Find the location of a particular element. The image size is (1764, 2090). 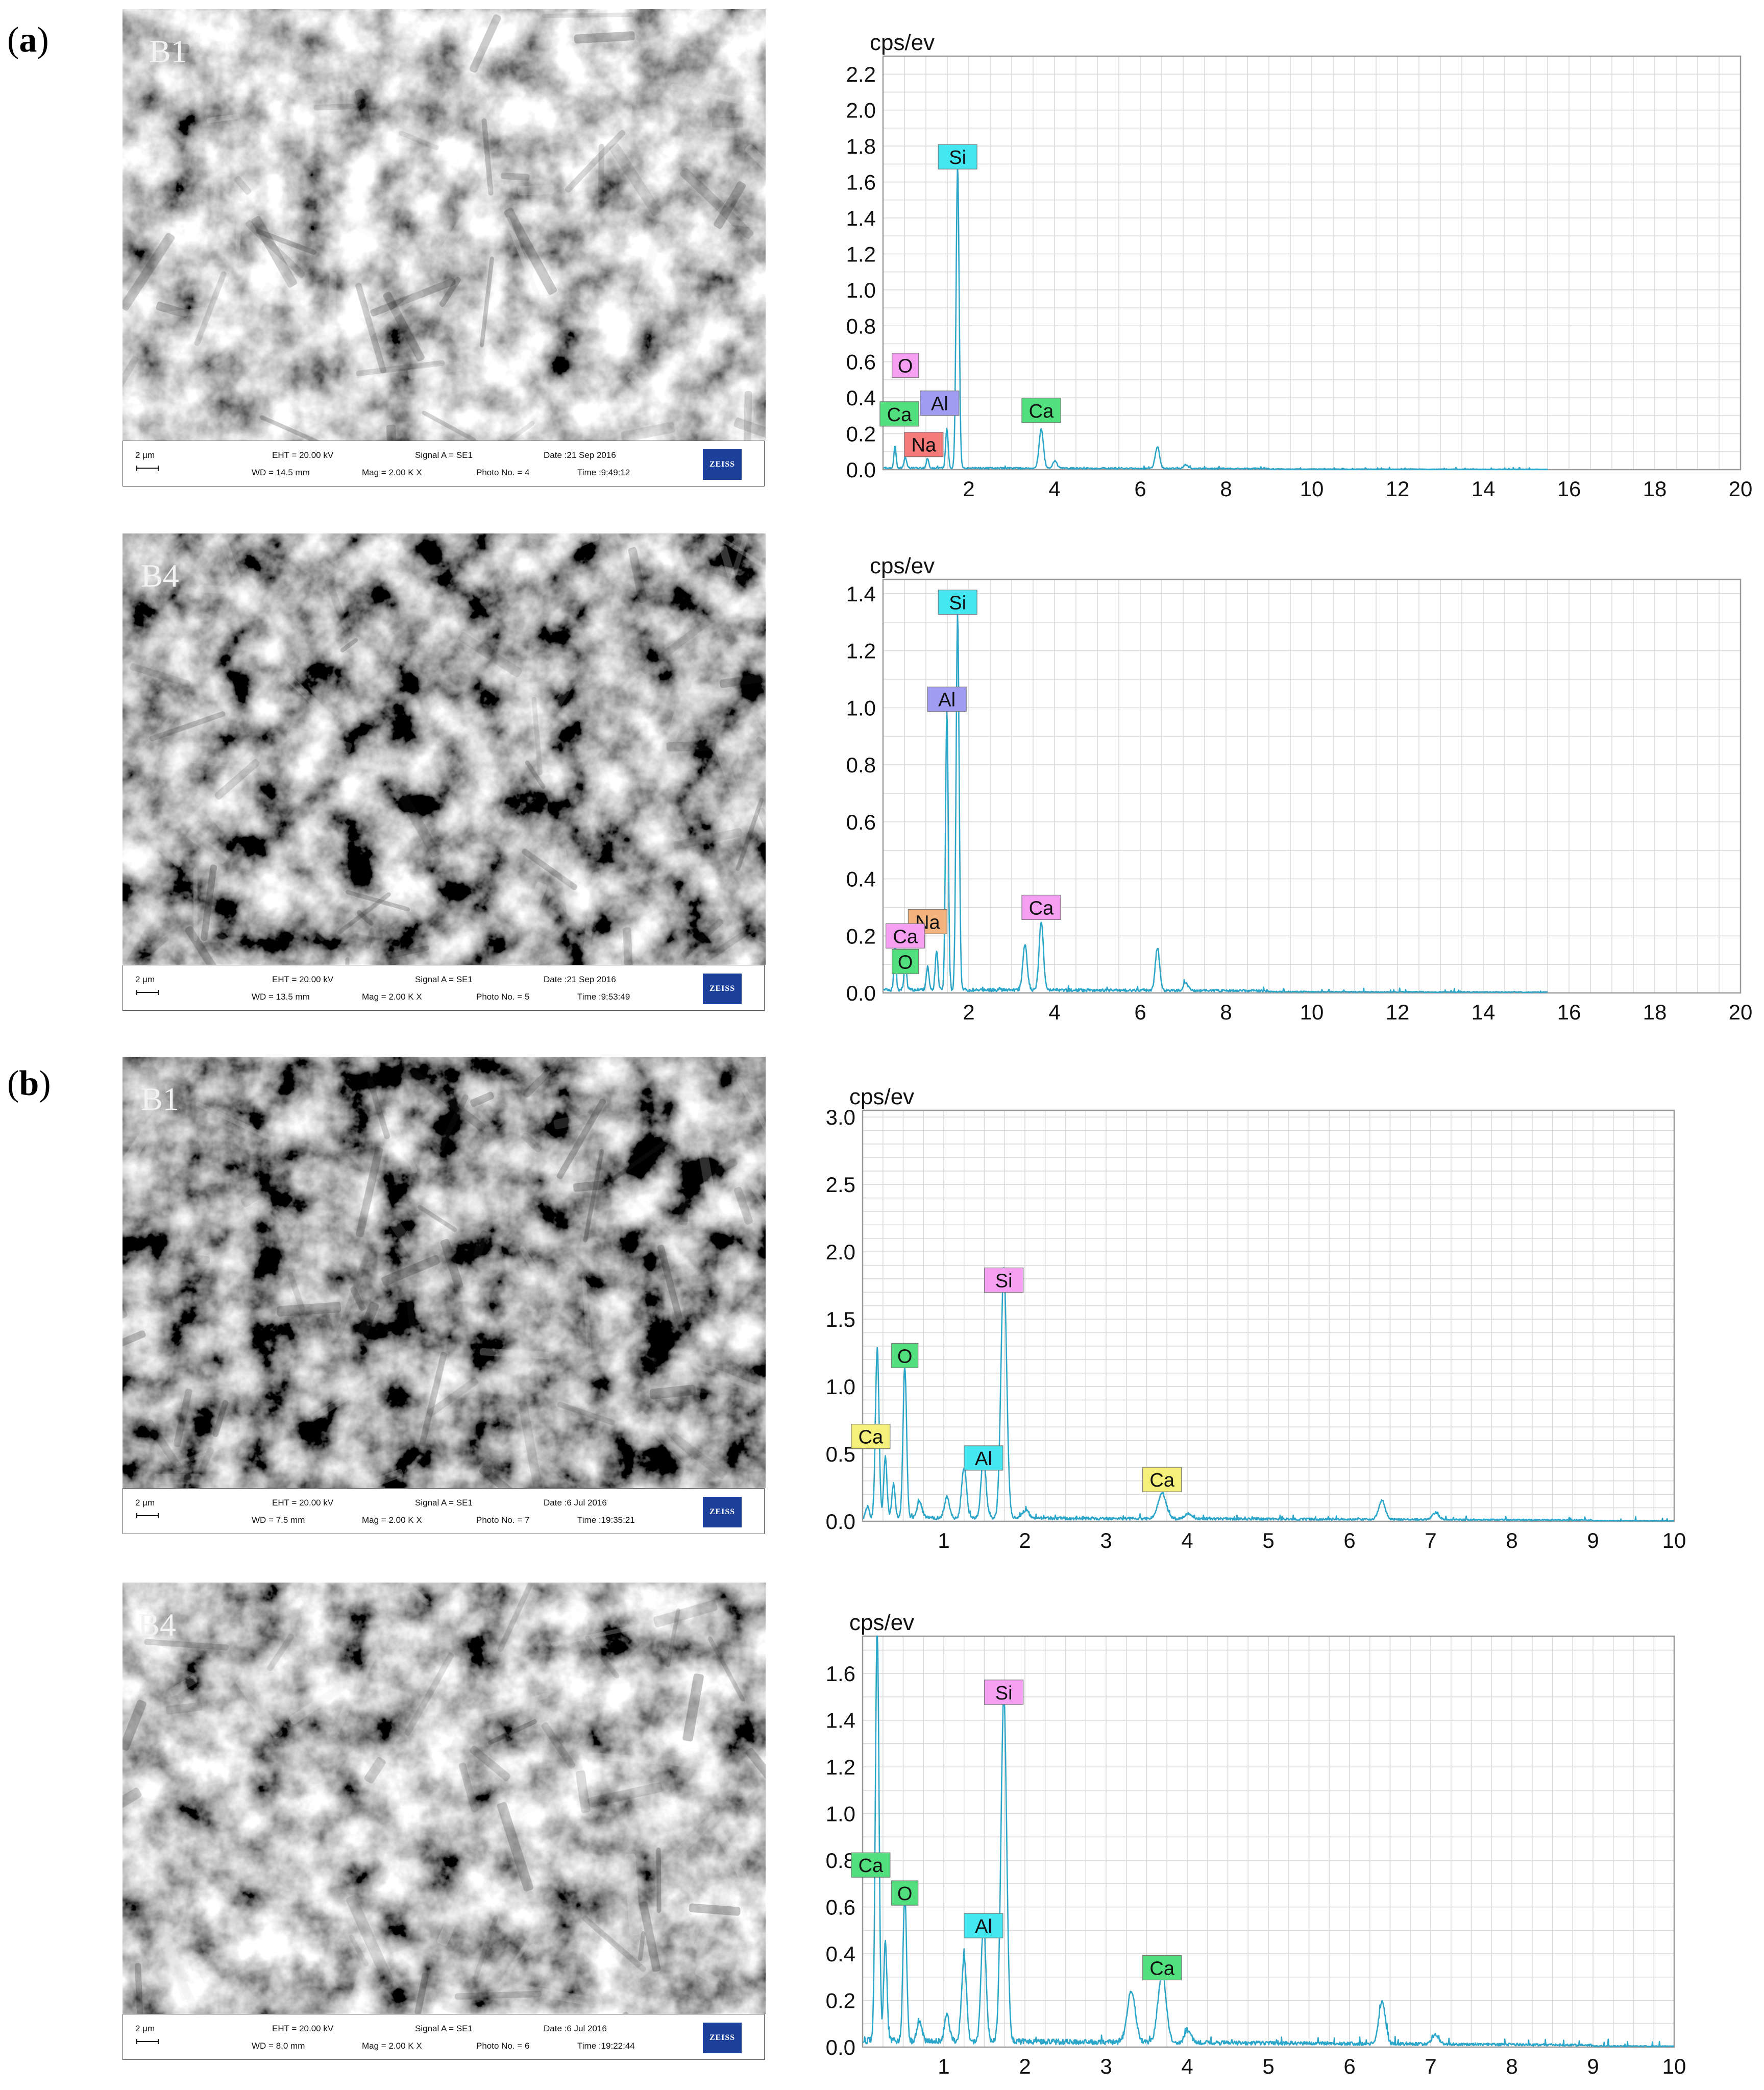

y-tick-label: 0.5 is located at coordinates (840, 1454).